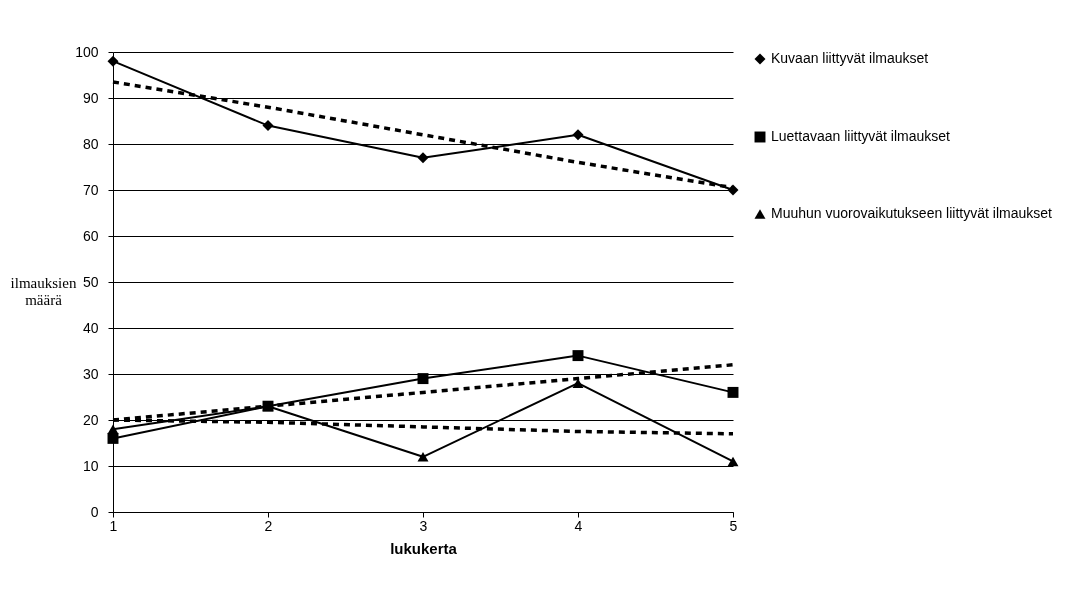 The image size is (1066, 594). What do you see at coordinates (90, 235) in the screenshot?
I see `y-tick-label: 60` at bounding box center [90, 235].